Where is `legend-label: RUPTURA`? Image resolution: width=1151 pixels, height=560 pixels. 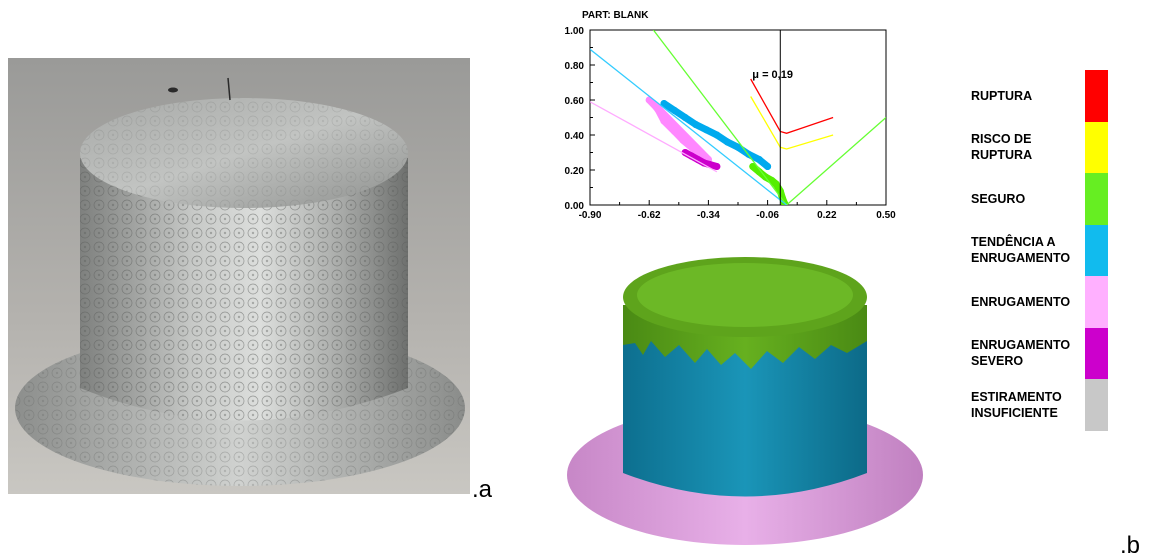
legend-label: RUPTURA is located at coordinates (1028, 96).